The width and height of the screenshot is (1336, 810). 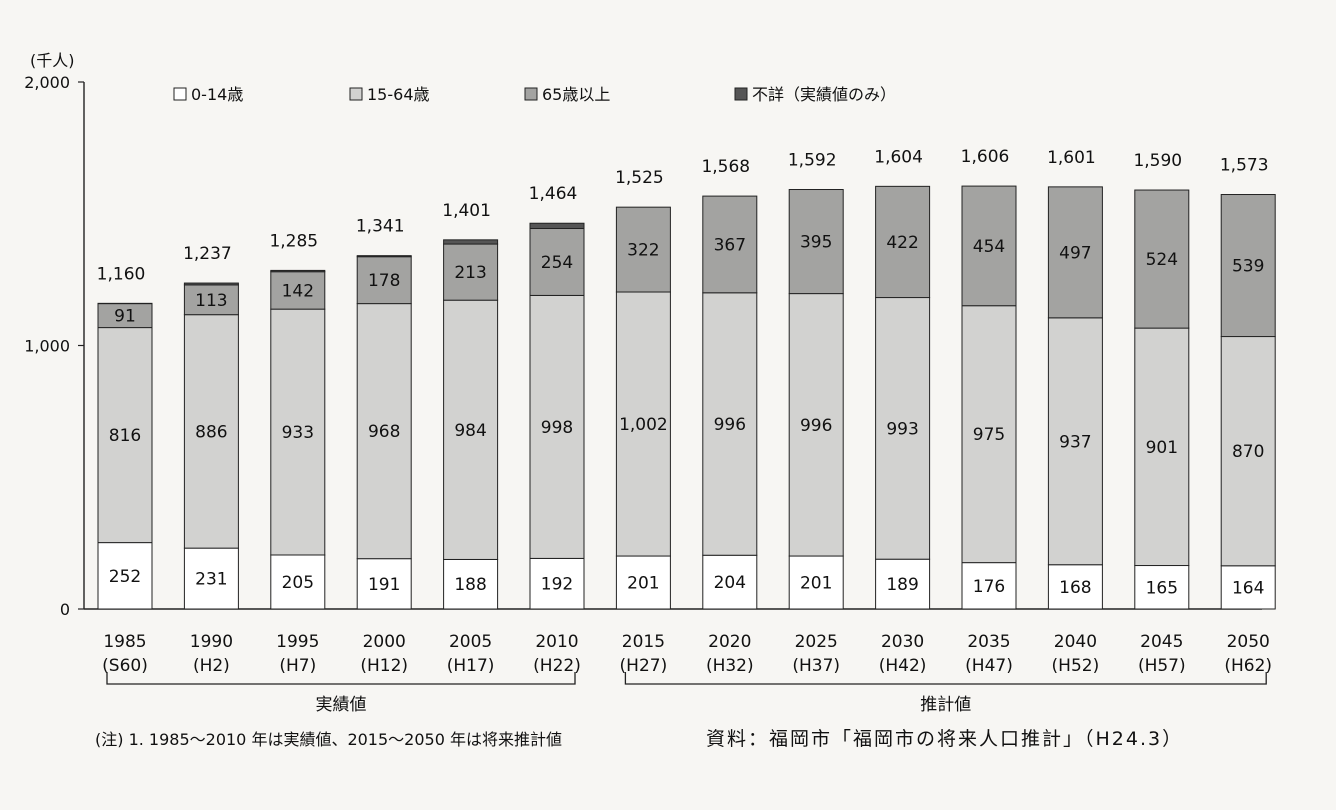 I want to click on x-tick-label-year: 2045, so click(x=1161, y=642).